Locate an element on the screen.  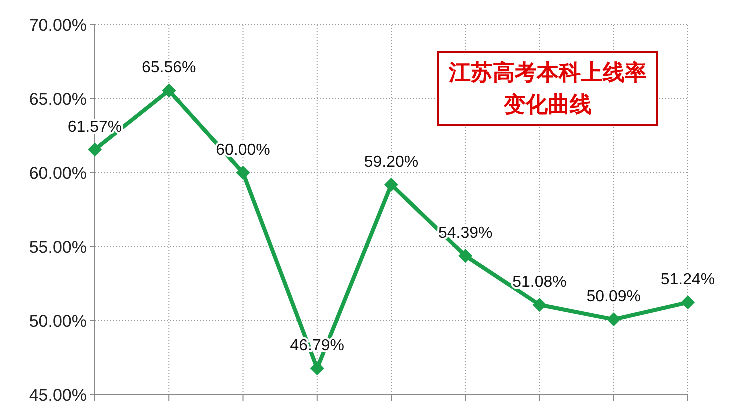
y-tick-label: 50.00% is located at coordinates (58, 321).